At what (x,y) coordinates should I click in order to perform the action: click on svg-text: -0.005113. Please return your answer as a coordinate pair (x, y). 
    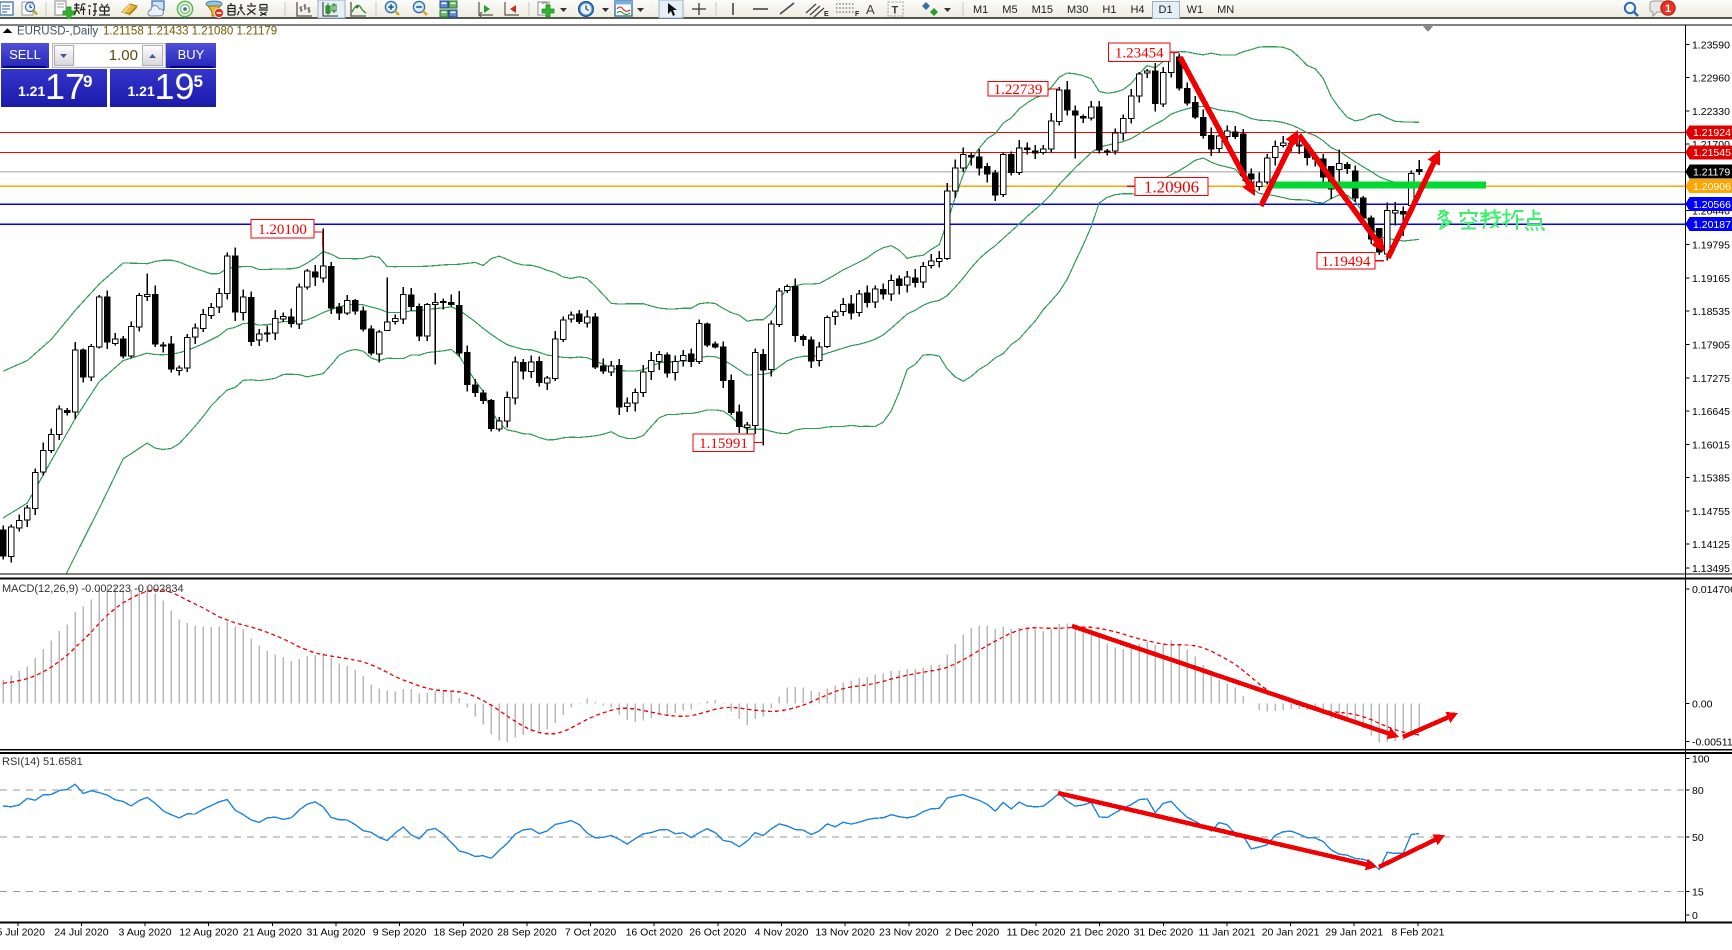
    Looking at the image, I should click on (1712, 742).